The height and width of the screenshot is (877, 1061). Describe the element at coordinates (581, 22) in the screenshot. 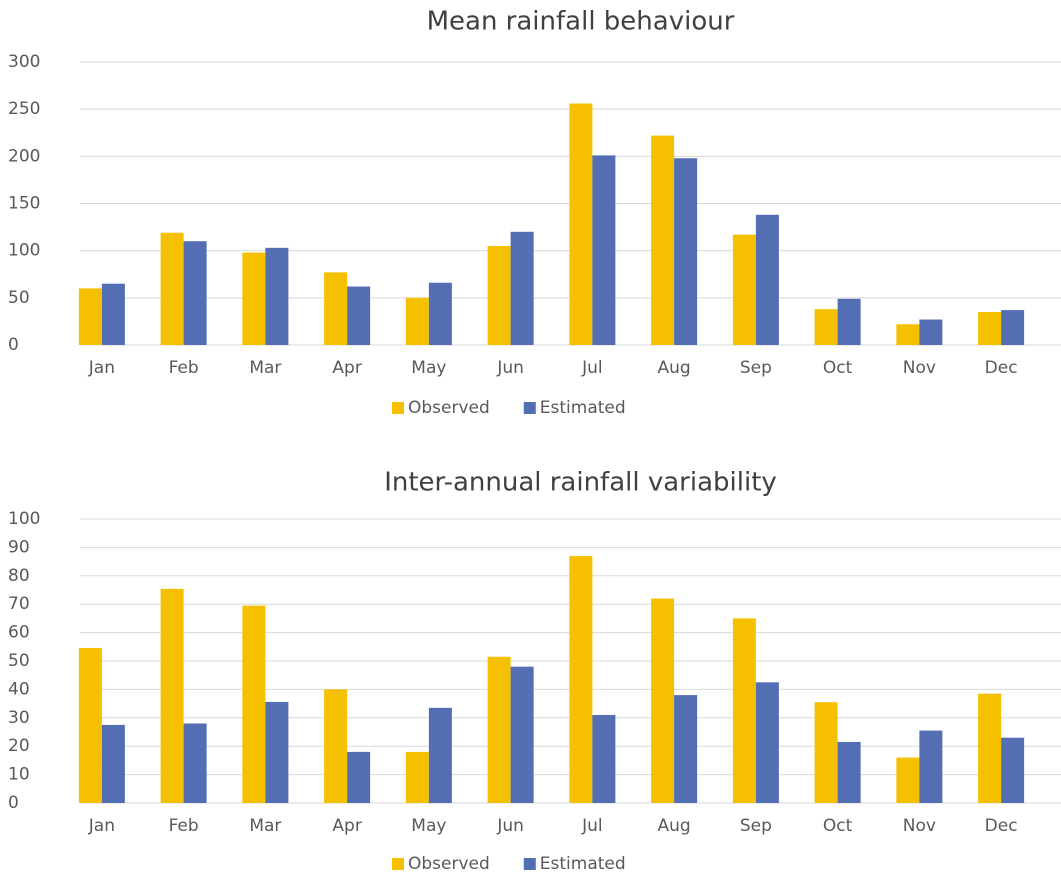

I see `chart-title: Mean rainfall behaviour` at that location.